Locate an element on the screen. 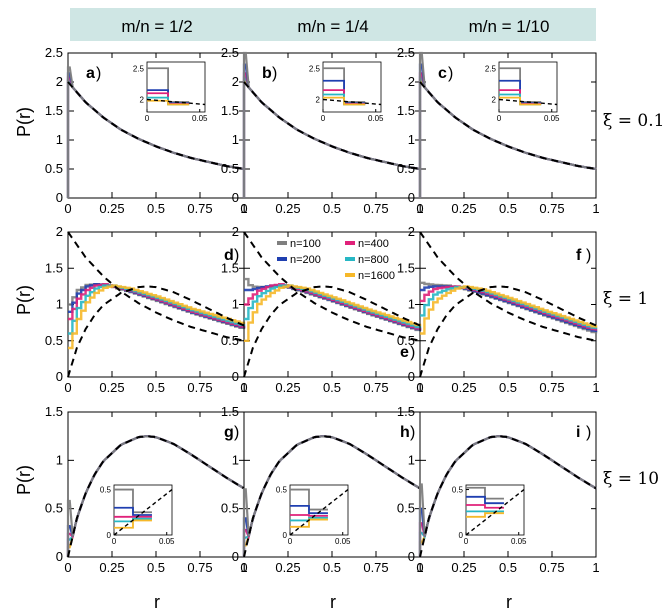  header-band is located at coordinates (333, 24).